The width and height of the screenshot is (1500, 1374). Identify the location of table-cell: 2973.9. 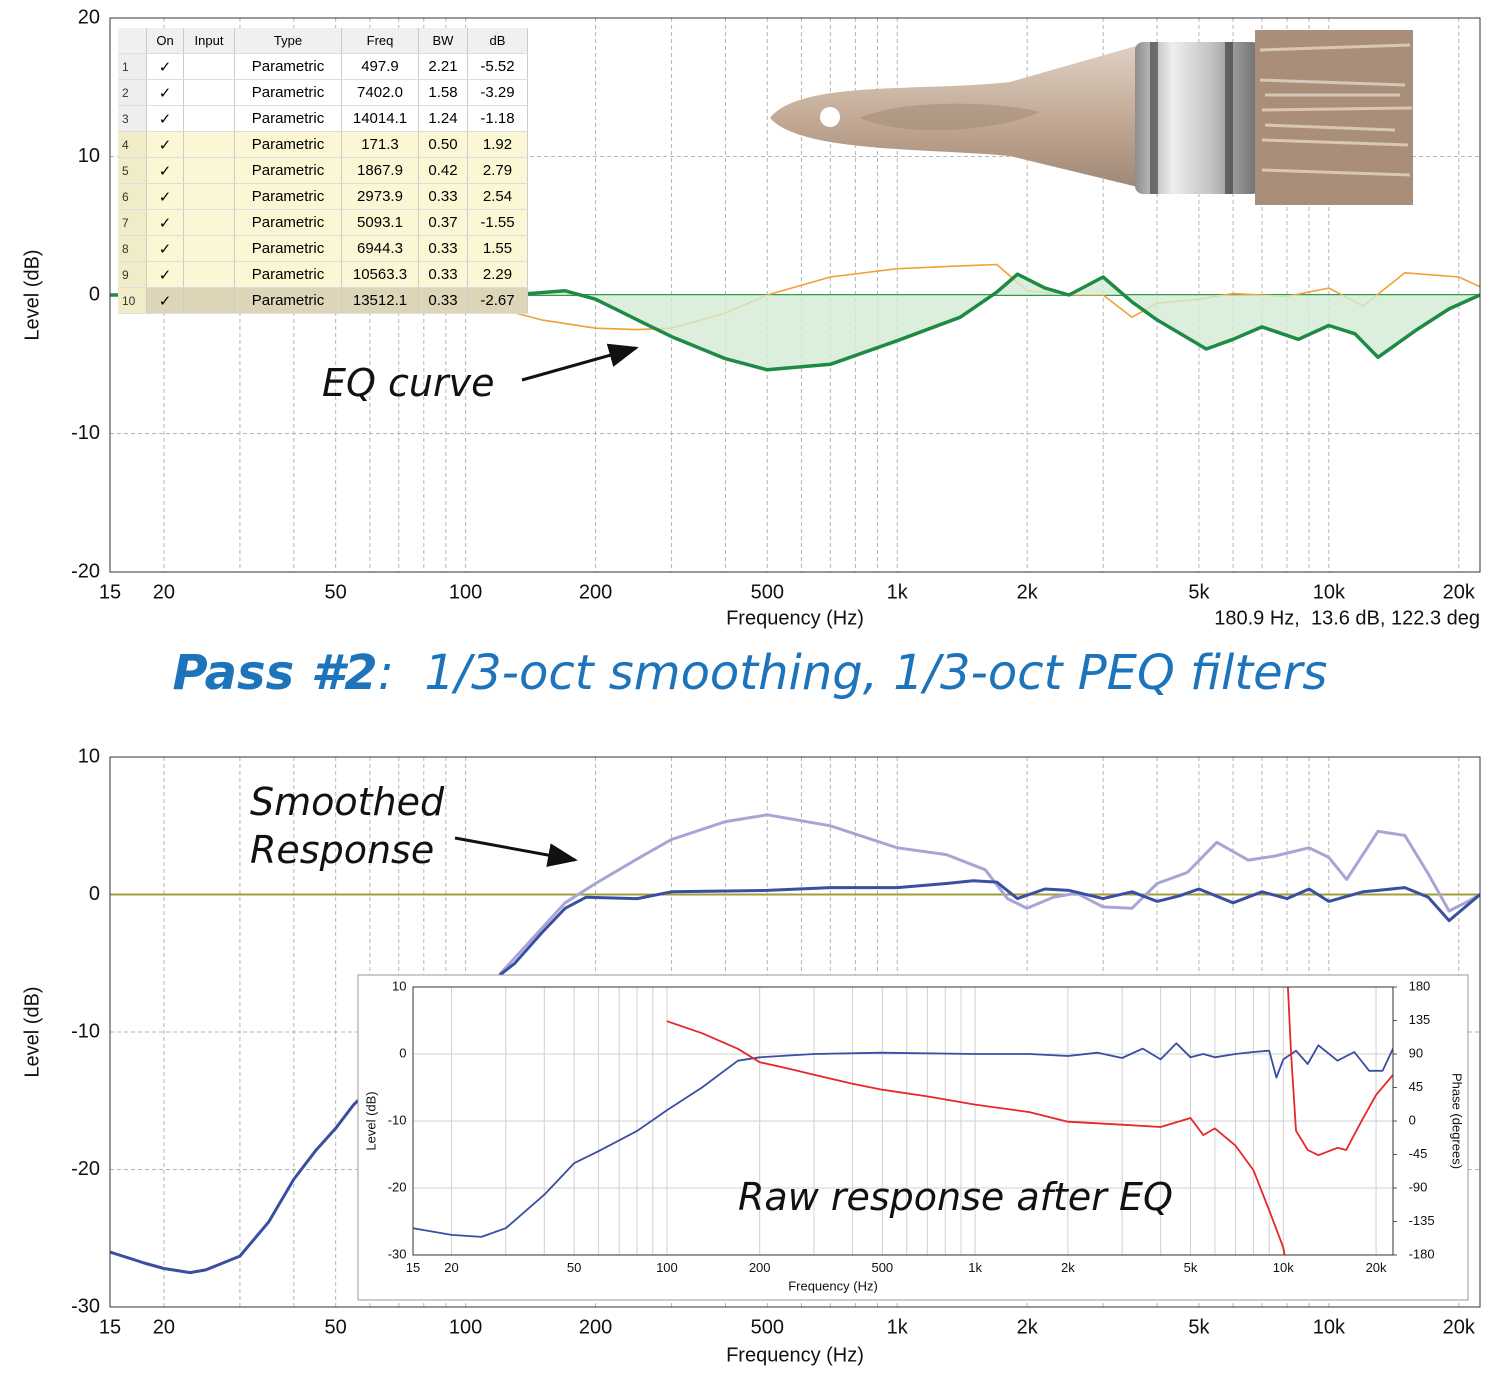
(380, 196).